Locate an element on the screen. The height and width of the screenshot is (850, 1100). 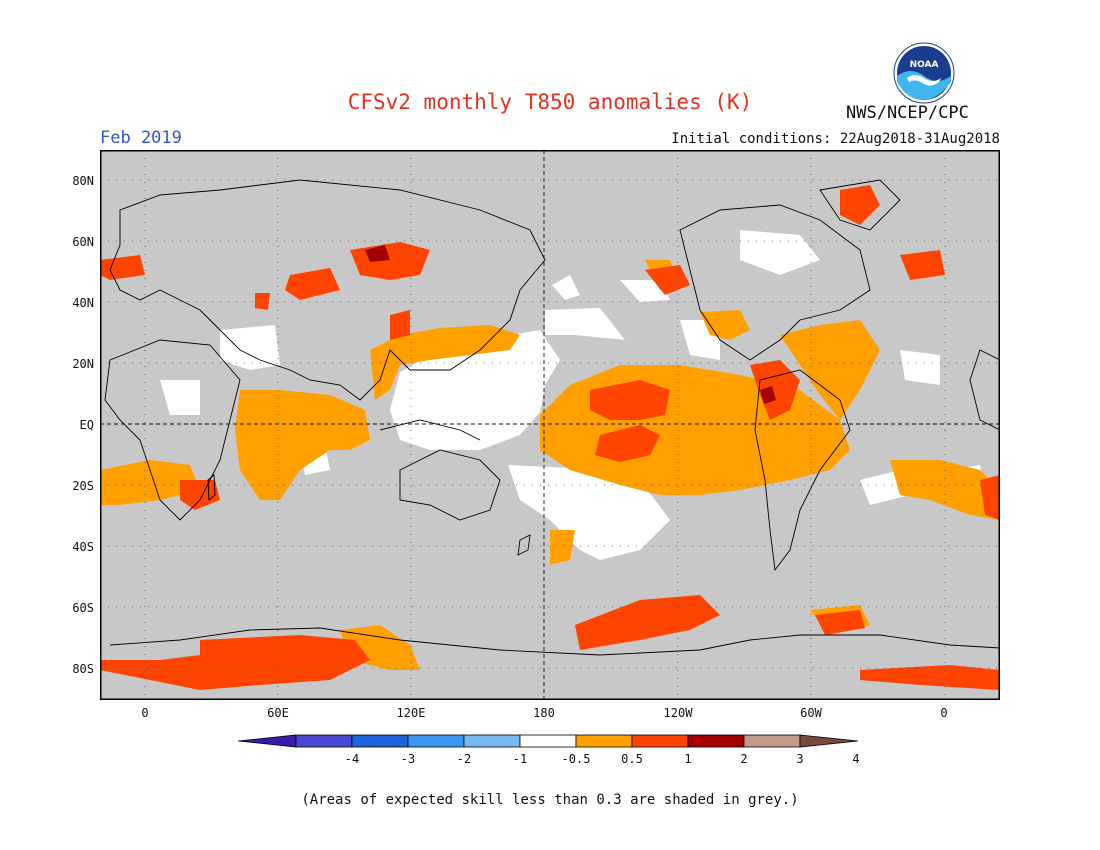
y-tick-label: 20S is located at coordinates (83, 486).